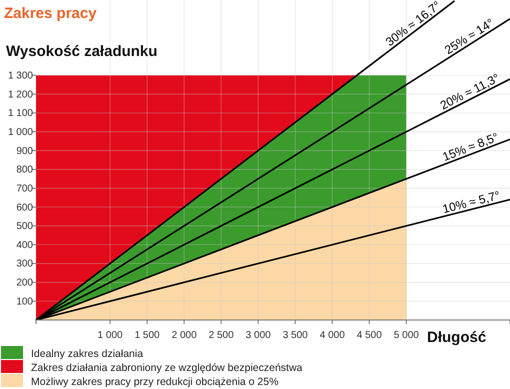 Image resolution: width=510 pixels, height=389 pixels. I want to click on x-tick-label: 1 000, so click(111, 335).